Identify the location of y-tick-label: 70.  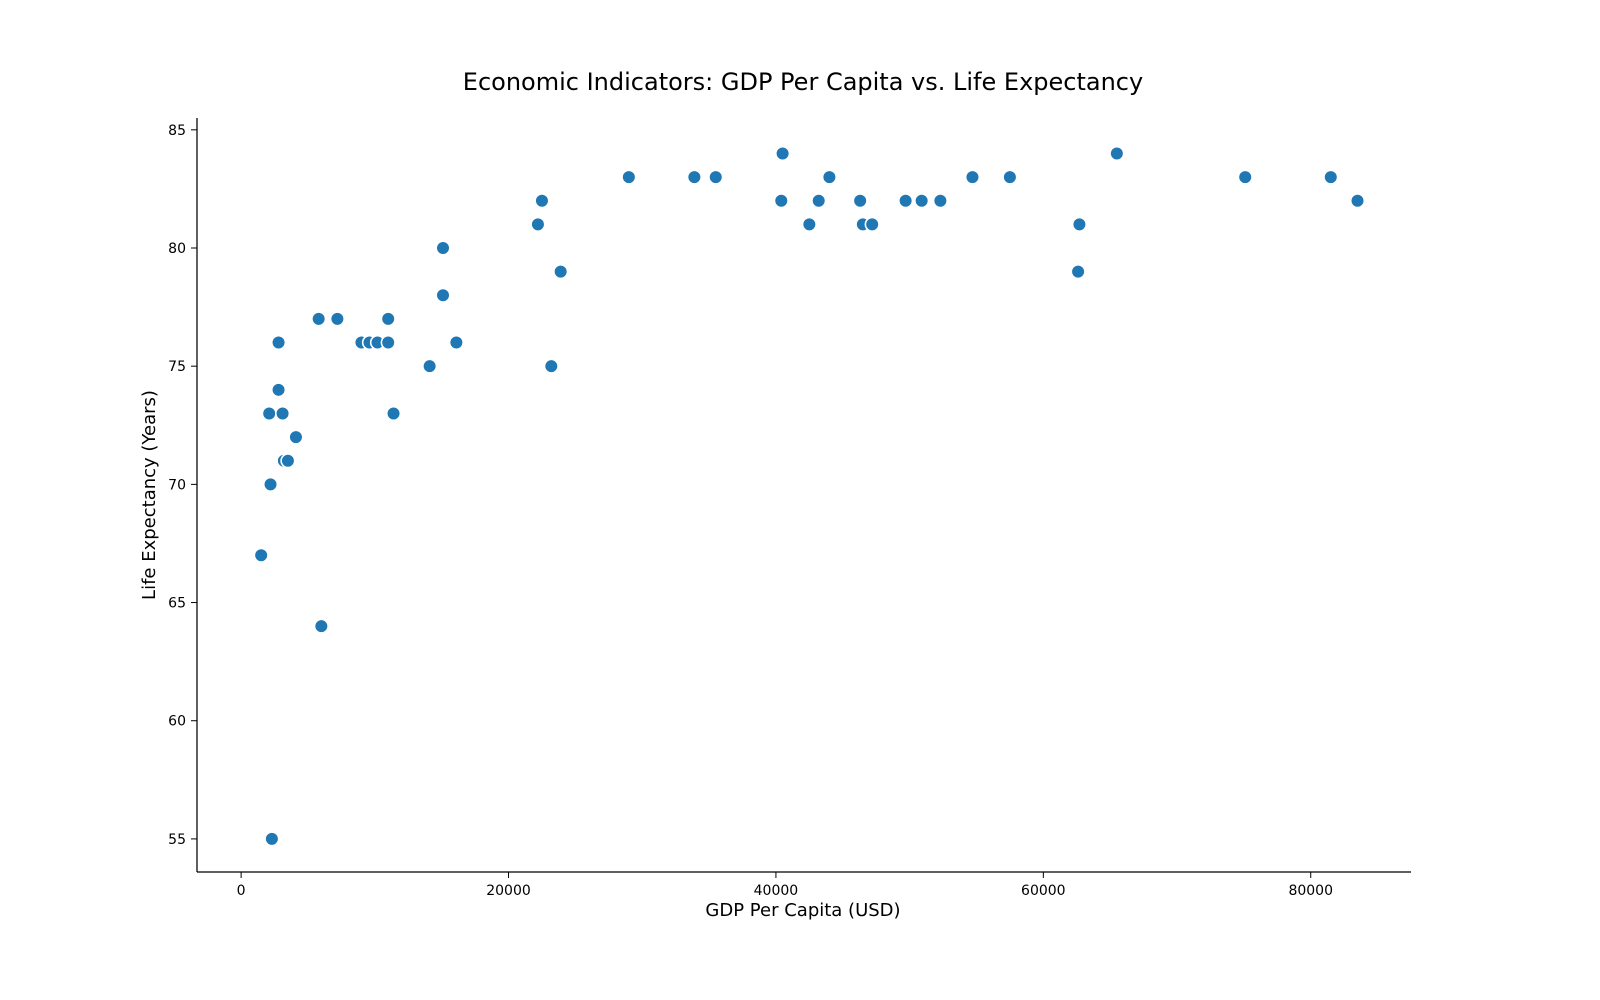
(177, 485).